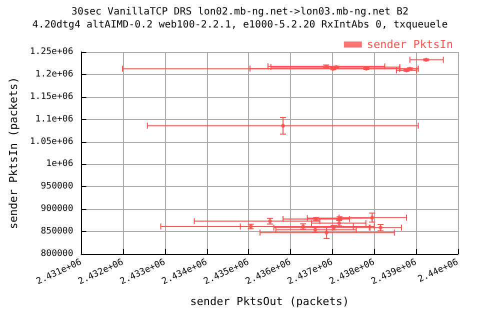 Image resolution: width=480 pixels, height=320 pixels. Describe the element at coordinates (57, 254) in the screenshot. I see `y-tick-label: 800000` at that location.